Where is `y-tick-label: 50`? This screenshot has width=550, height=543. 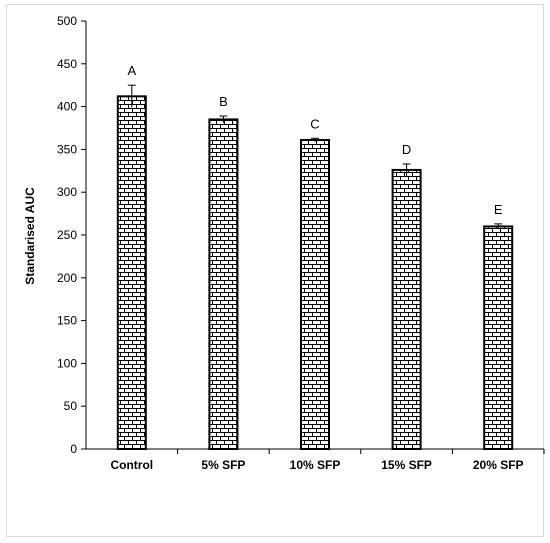
y-tick-label: 50 is located at coordinates (71, 406).